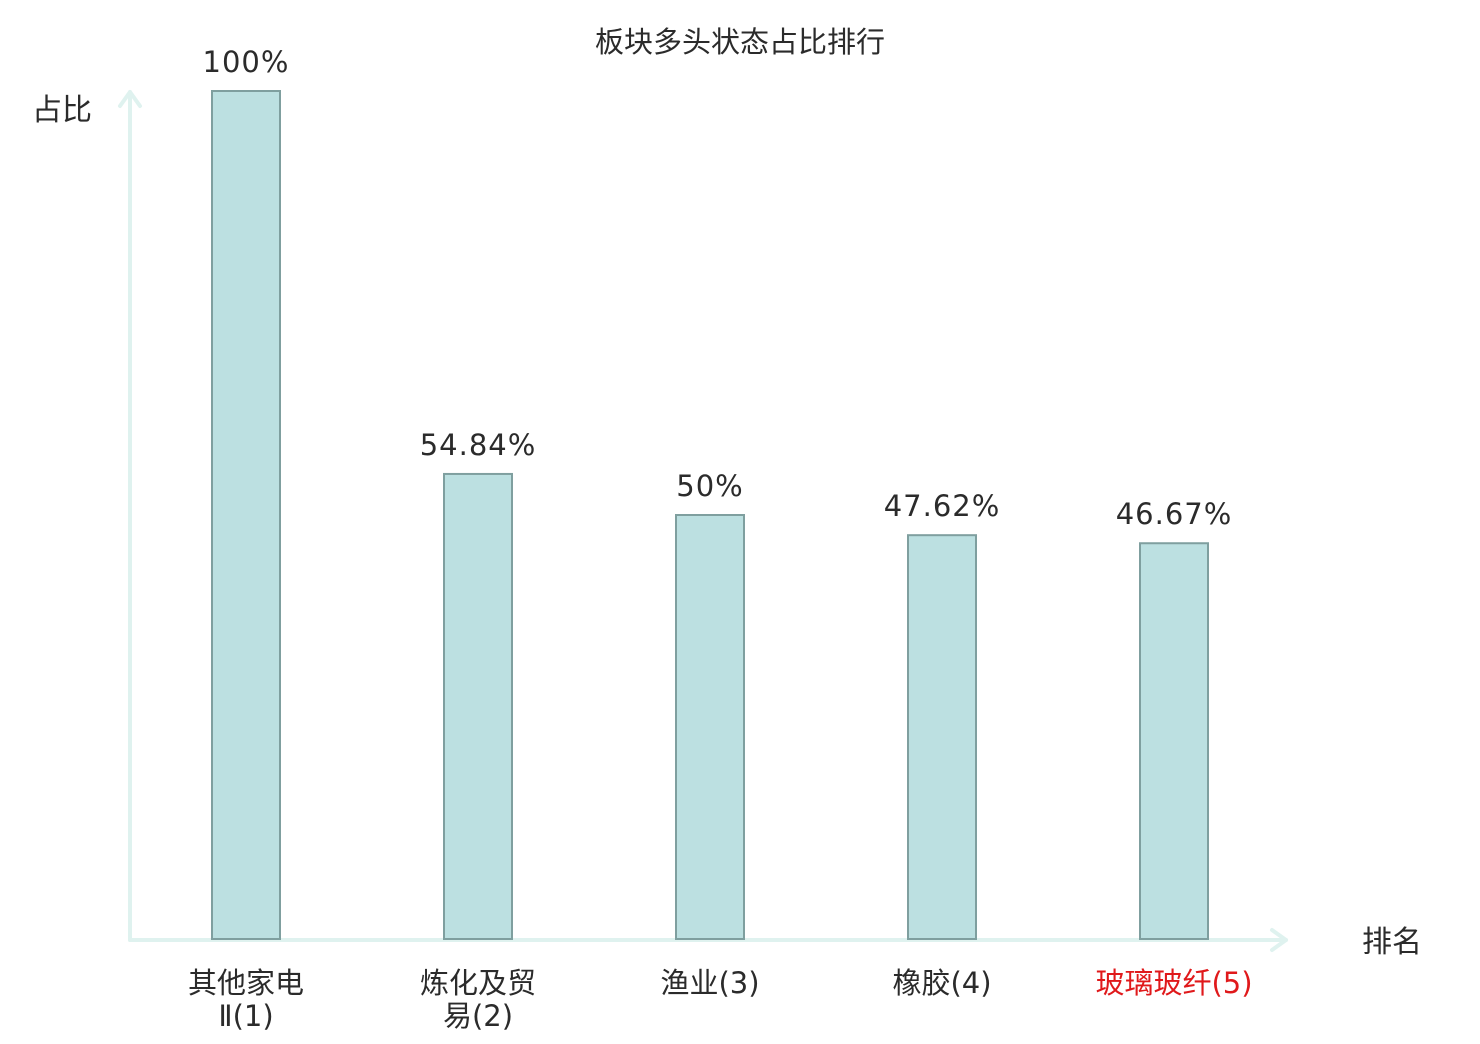 Image resolution: width=1480 pixels, height=1044 pixels. Describe the element at coordinates (709, 983) in the screenshot. I see `category-label-3: 渔业(3)` at that location.